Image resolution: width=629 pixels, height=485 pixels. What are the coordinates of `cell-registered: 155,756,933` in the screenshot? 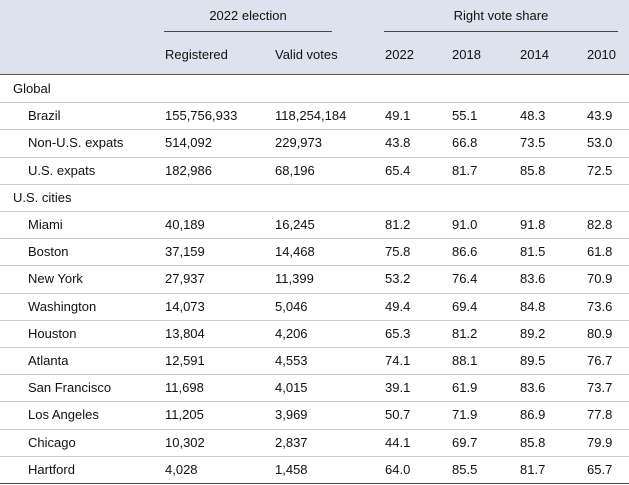 It's located at (201, 115).